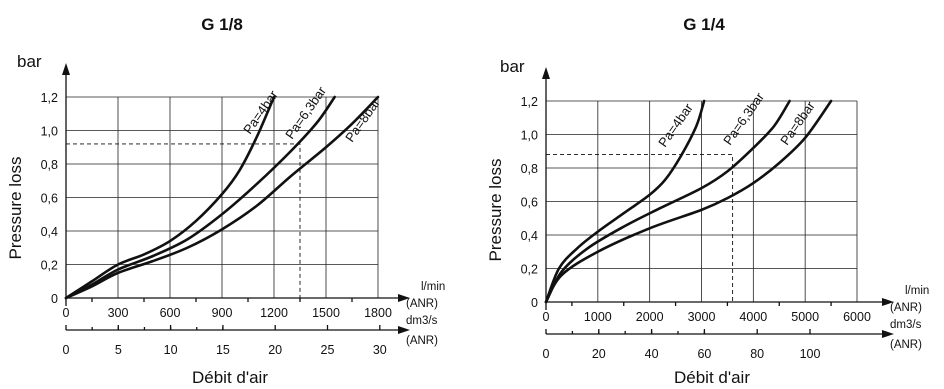 The width and height of the screenshot is (944, 389). What do you see at coordinates (652, 354) in the screenshot?
I see `x2-tick-label: 40` at bounding box center [652, 354].